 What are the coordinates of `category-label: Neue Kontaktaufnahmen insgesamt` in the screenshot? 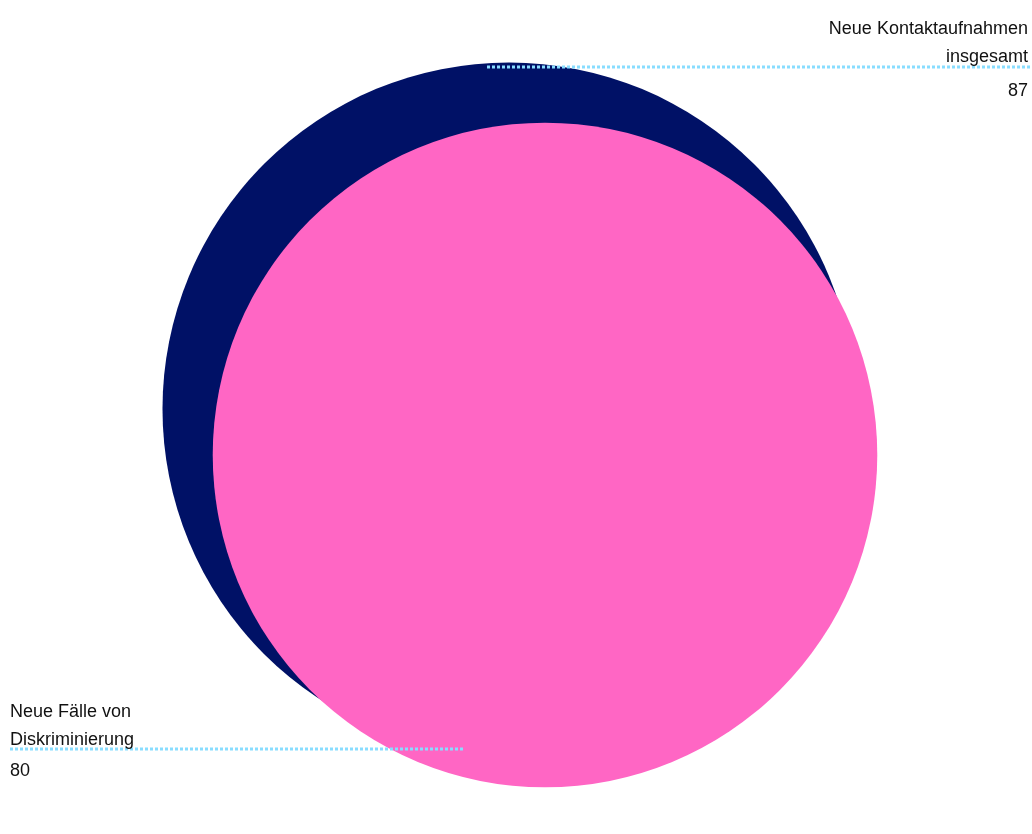 It's located at (928, 42).